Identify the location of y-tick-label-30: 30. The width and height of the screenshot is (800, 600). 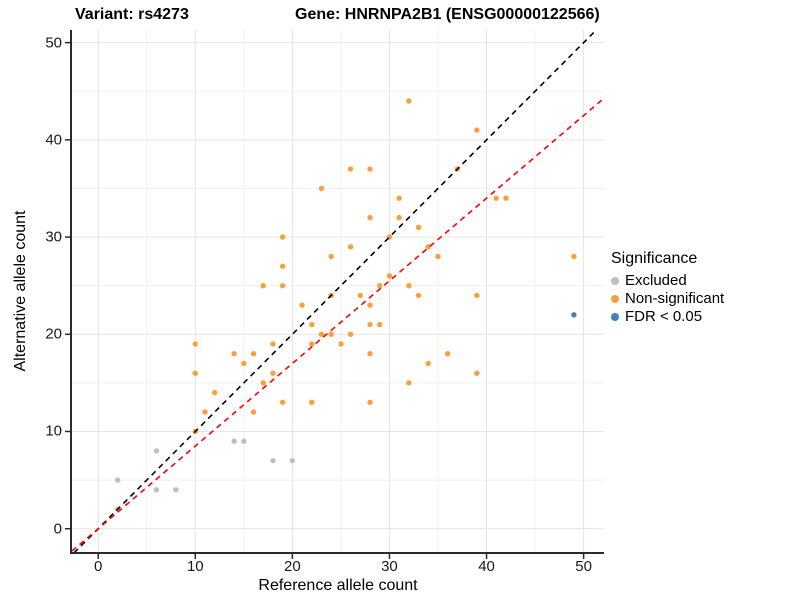
(53, 237).